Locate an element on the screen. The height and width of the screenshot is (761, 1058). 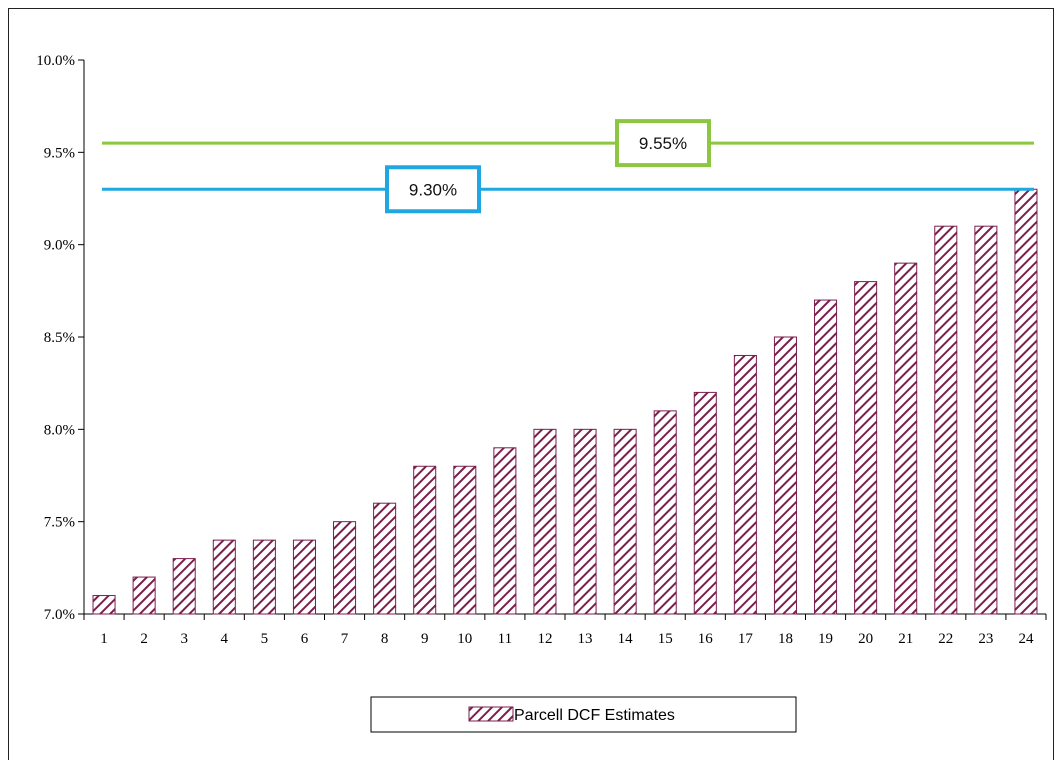
x-tick-label: 7 is located at coordinates (345, 639).